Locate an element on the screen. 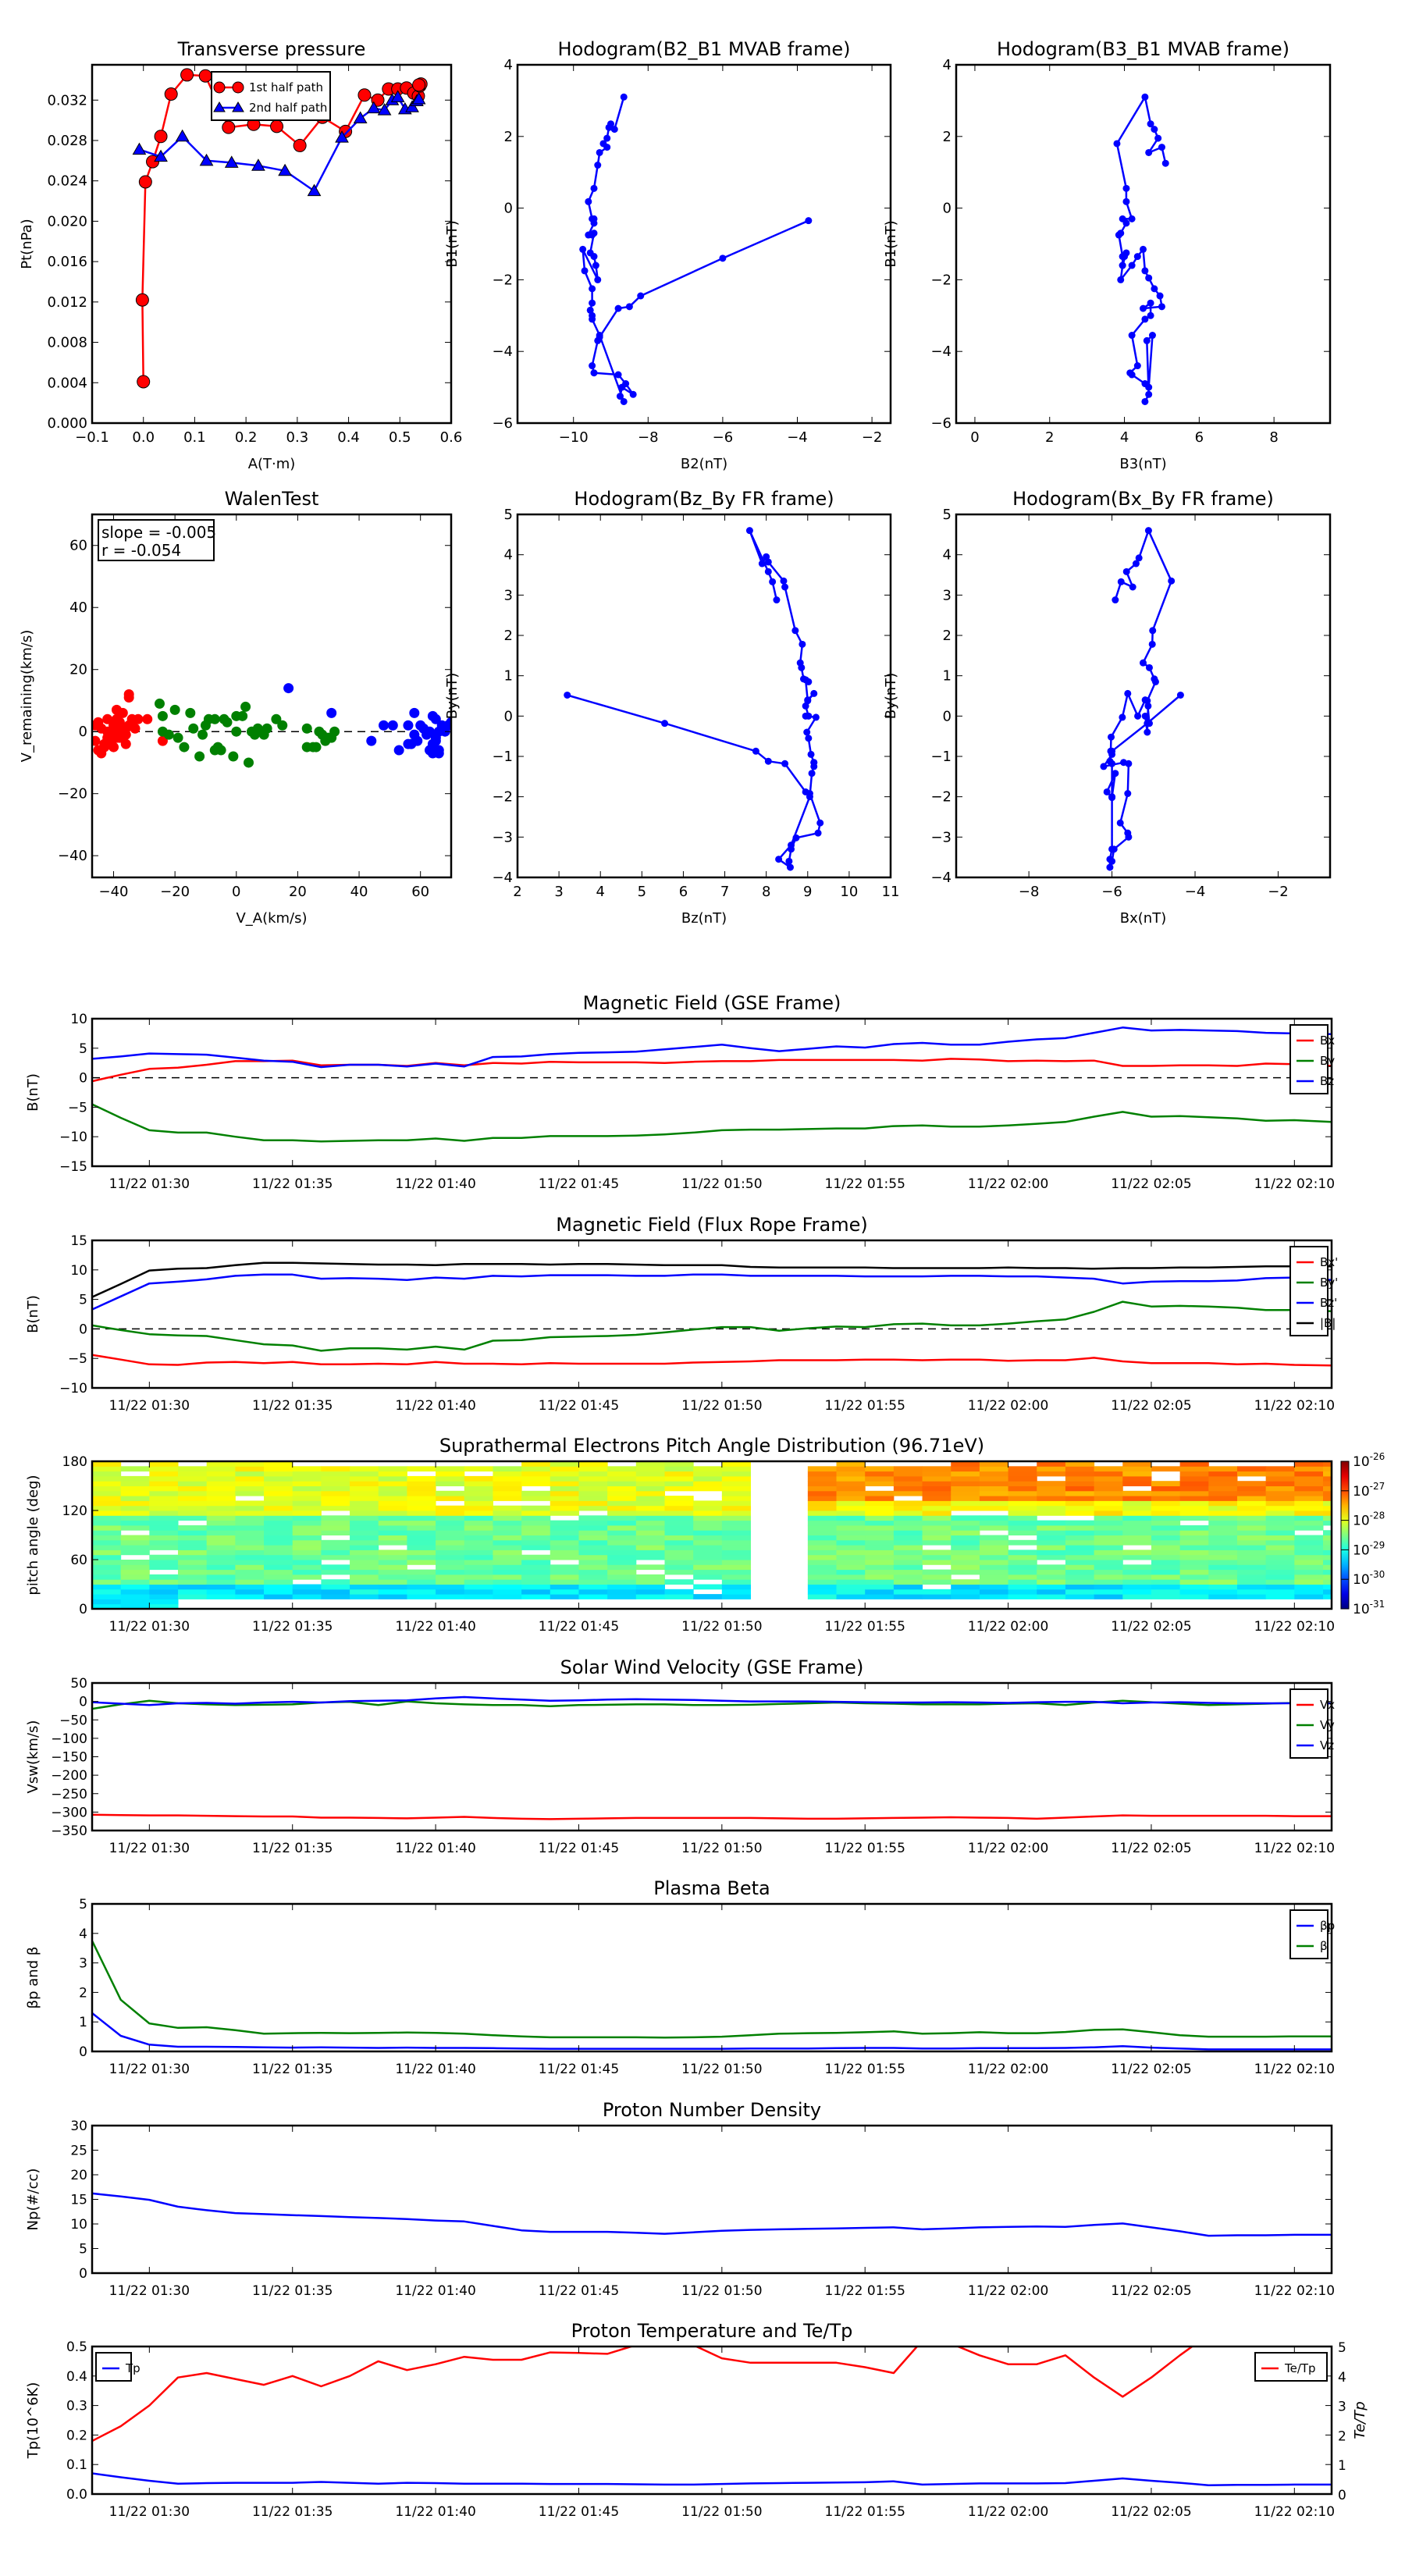 Image resolution: width=1405 pixels, height=2576 pixels. legend-label: Vz is located at coordinates (1327, 1745).